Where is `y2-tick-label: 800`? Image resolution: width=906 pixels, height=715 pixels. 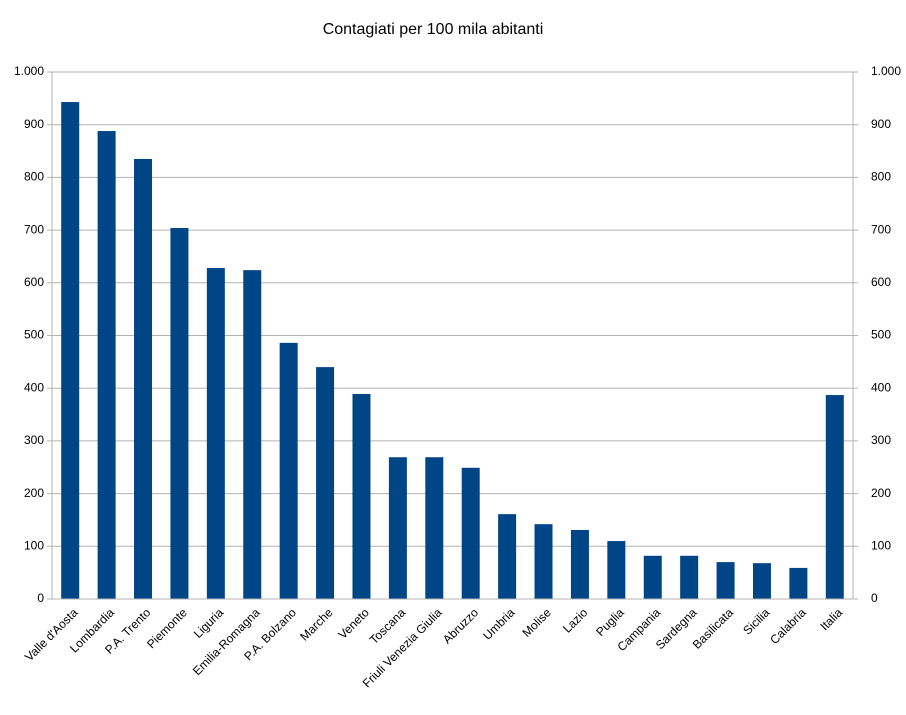 y2-tick-label: 800 is located at coordinates (881, 177).